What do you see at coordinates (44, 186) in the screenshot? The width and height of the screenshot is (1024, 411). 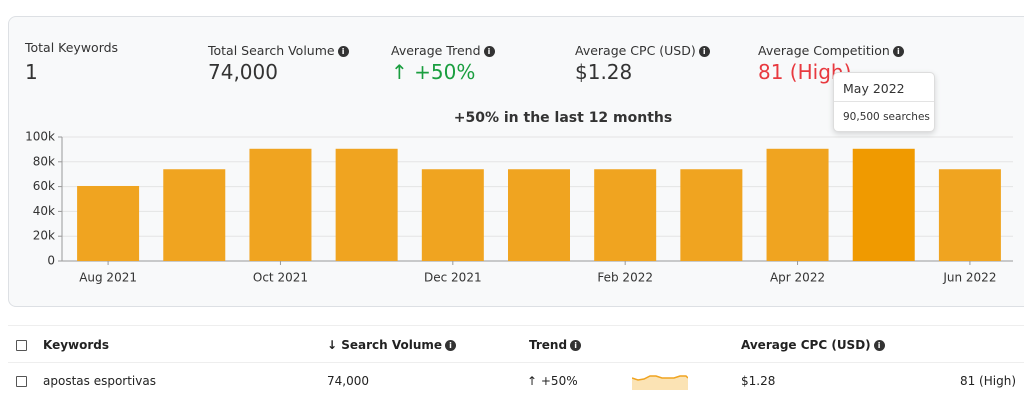 I see `y-tick-label: 60k` at bounding box center [44, 186].